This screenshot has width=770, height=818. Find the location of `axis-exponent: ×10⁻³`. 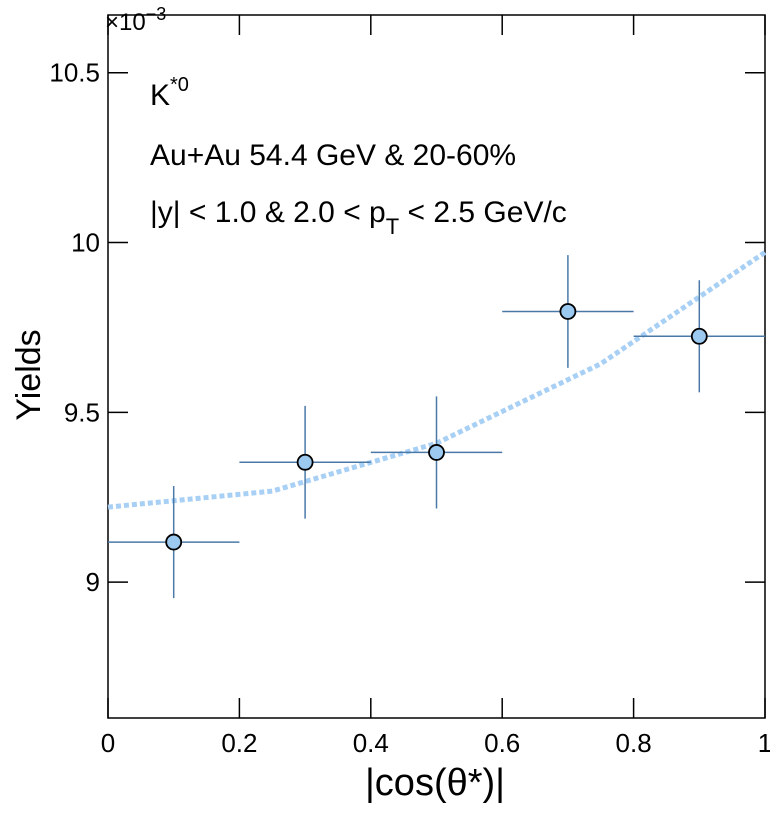

axis-exponent: ×10⁻³ is located at coordinates (135, 20).